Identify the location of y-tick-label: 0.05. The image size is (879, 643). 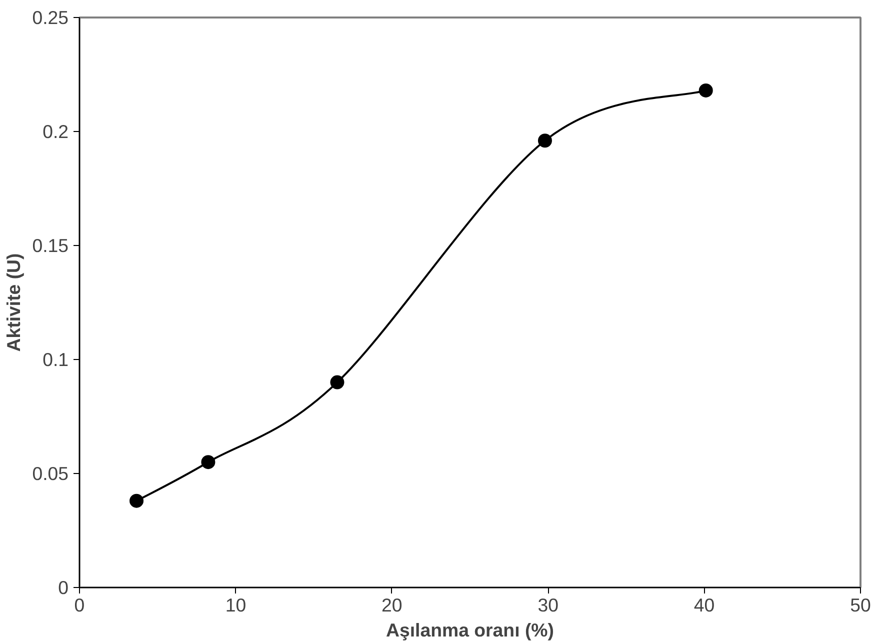
(50, 473).